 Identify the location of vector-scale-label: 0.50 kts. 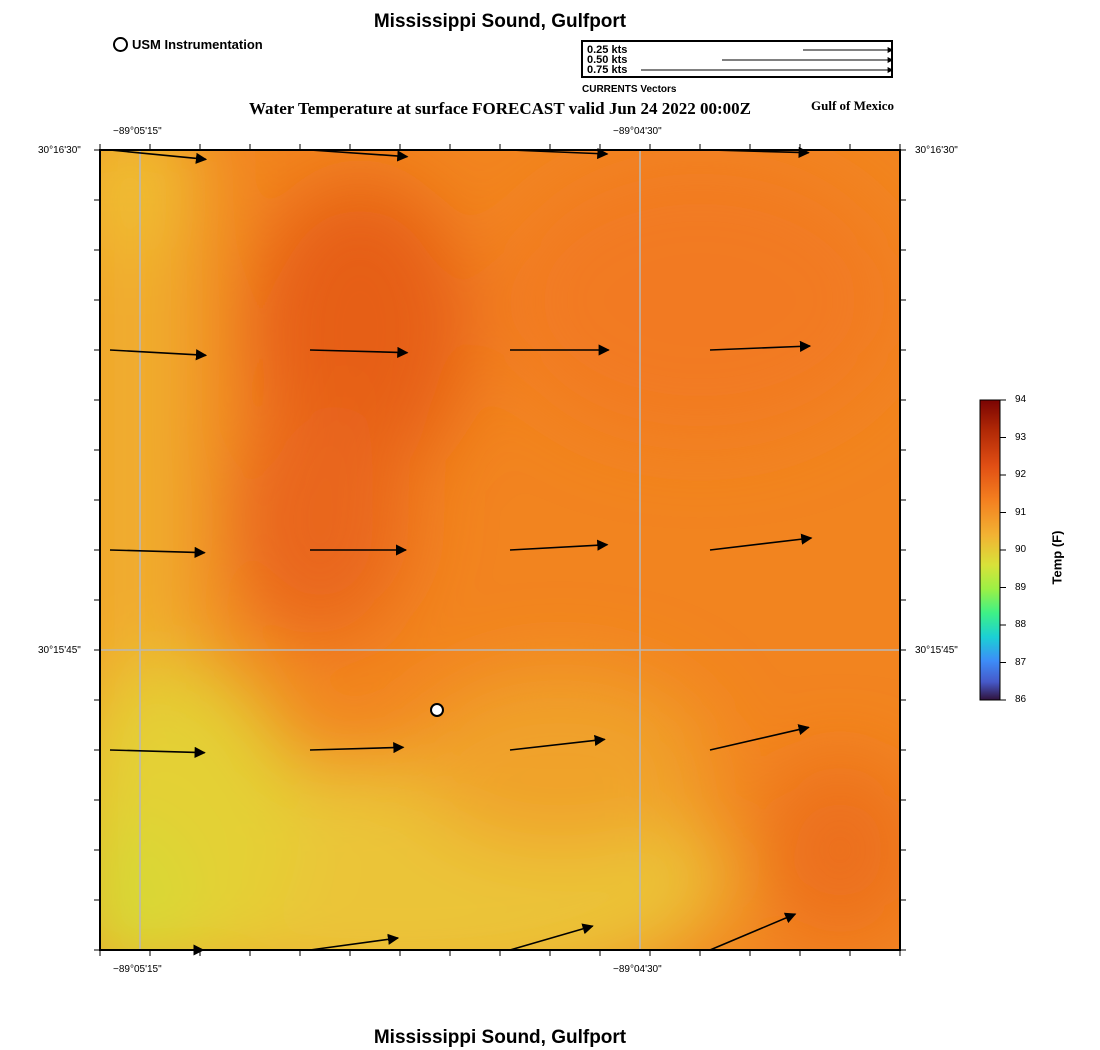
(607, 60).